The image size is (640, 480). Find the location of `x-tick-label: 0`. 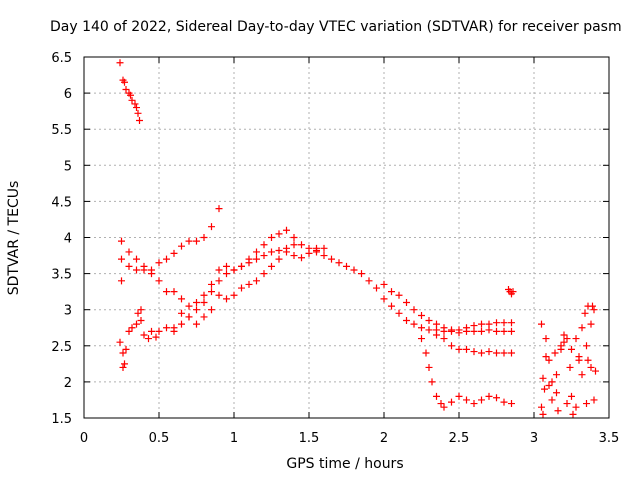

x-tick-label: 0 is located at coordinates (84, 438).